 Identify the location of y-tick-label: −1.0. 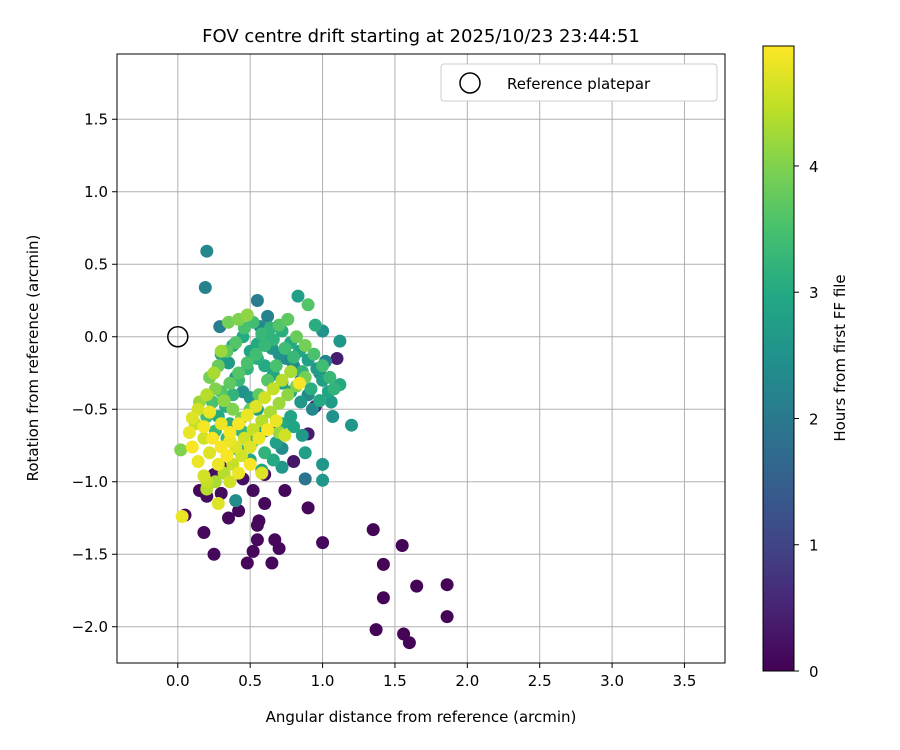
(90, 482).